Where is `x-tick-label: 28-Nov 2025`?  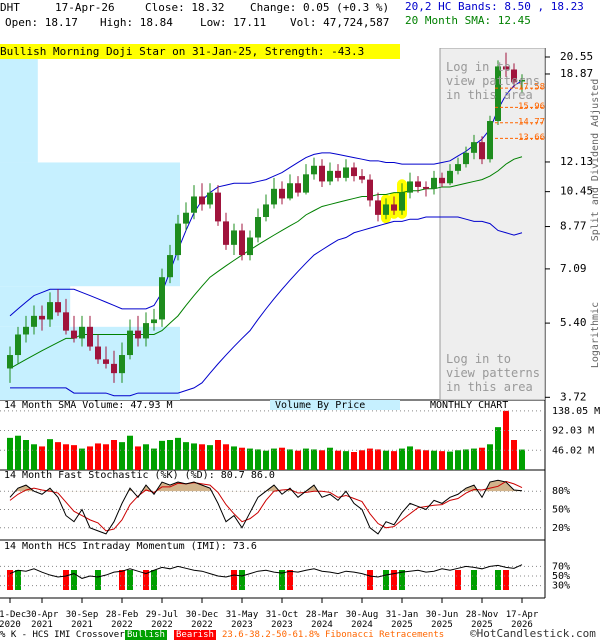
x-tick-label: 28-Nov 2025 is located at coordinates (482, 620).